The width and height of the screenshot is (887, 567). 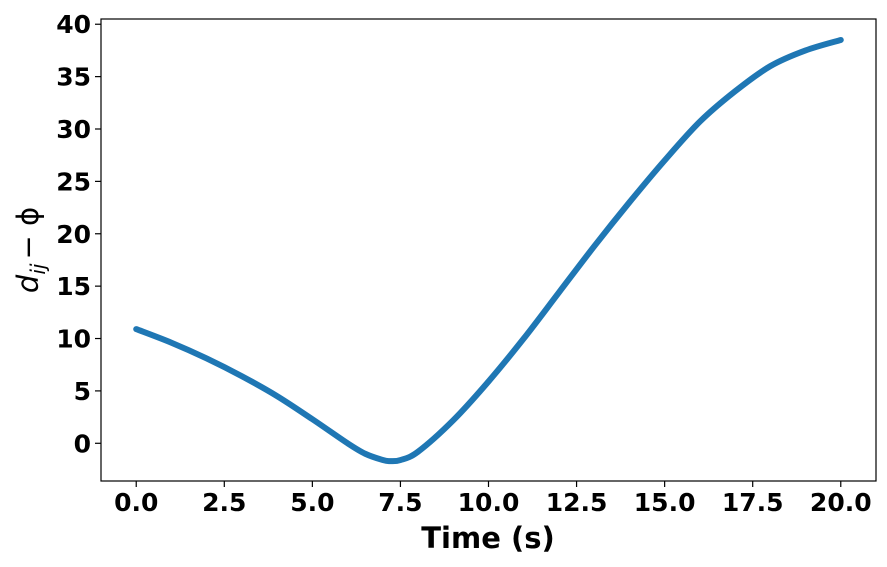 I want to click on y-tick-label: 5, so click(x=82, y=391).